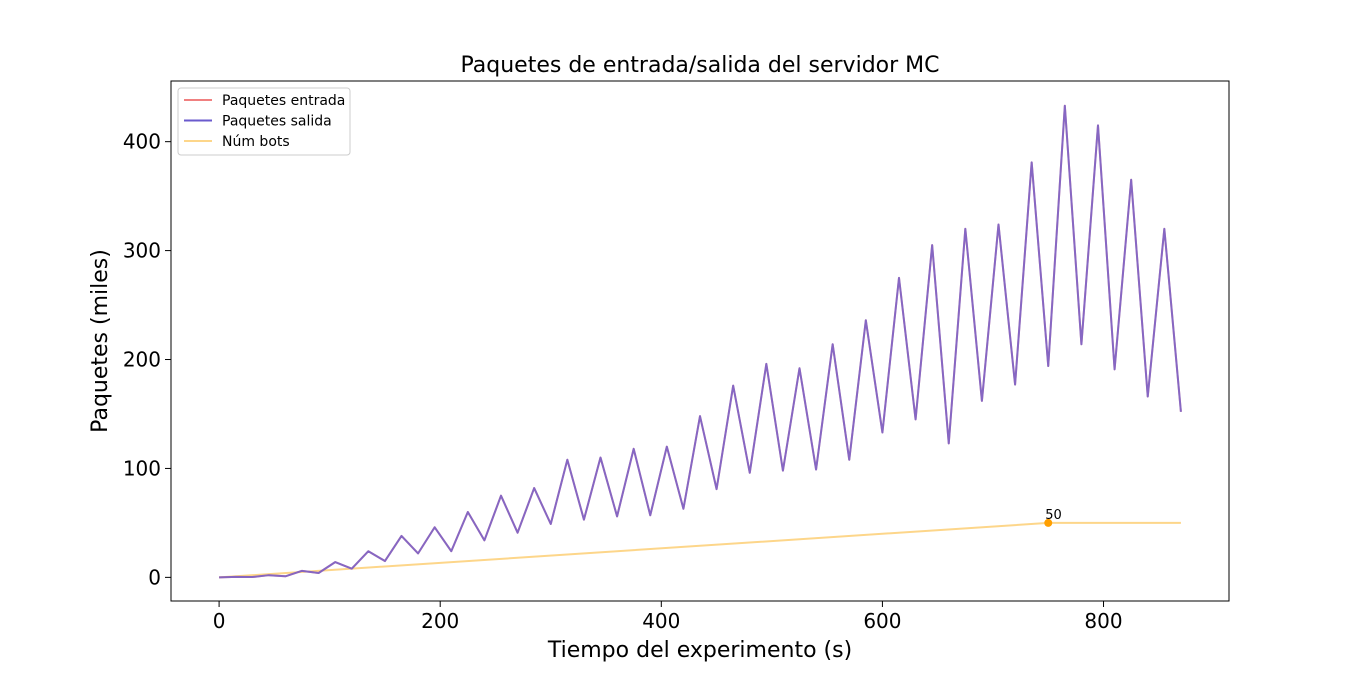  What do you see at coordinates (699, 650) in the screenshot?
I see `x-axis-label: Tiempo del experimento (s)` at bounding box center [699, 650].